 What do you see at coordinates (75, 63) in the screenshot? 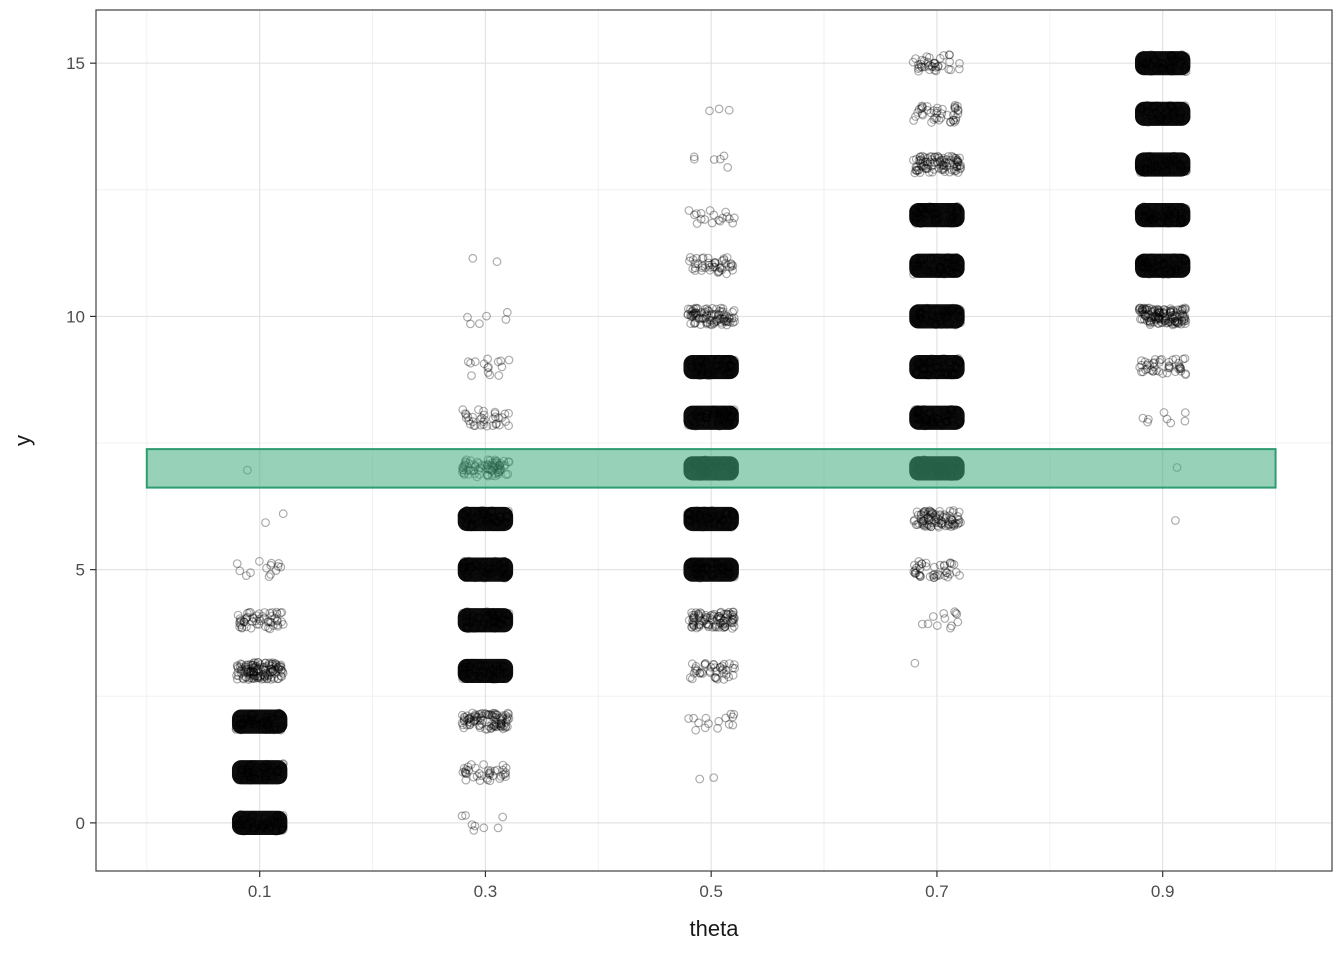
I see `y-tick-label: 15` at bounding box center [75, 63].